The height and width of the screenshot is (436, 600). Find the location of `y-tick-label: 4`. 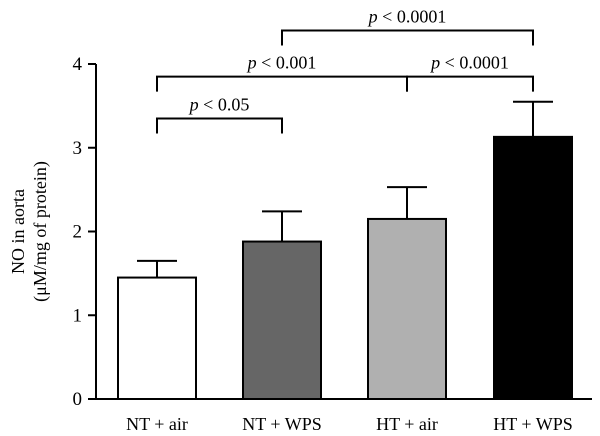

y-tick-label: 4 is located at coordinates (78, 64).